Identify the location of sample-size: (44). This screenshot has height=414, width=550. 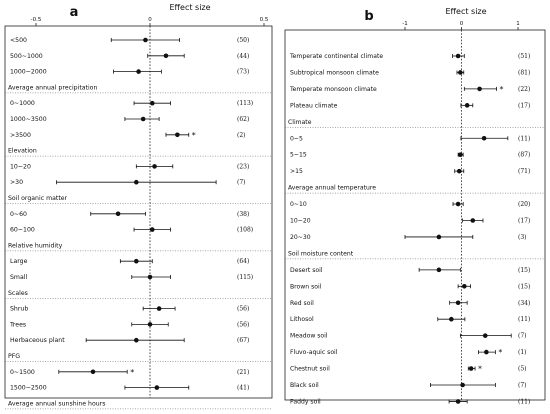
(243, 56).